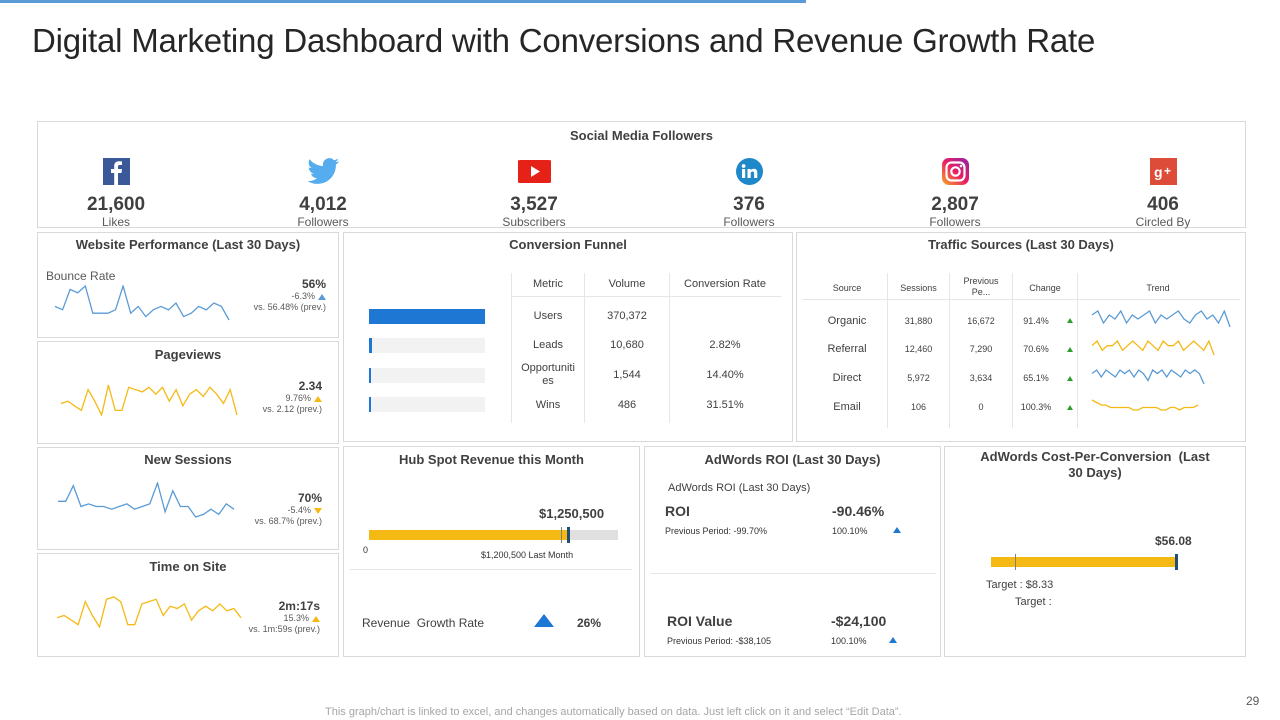 This screenshot has width=1280, height=720. Describe the element at coordinates (719, 641) in the screenshot. I see `roi-value-prev: Previous Period: -$38,105` at that location.